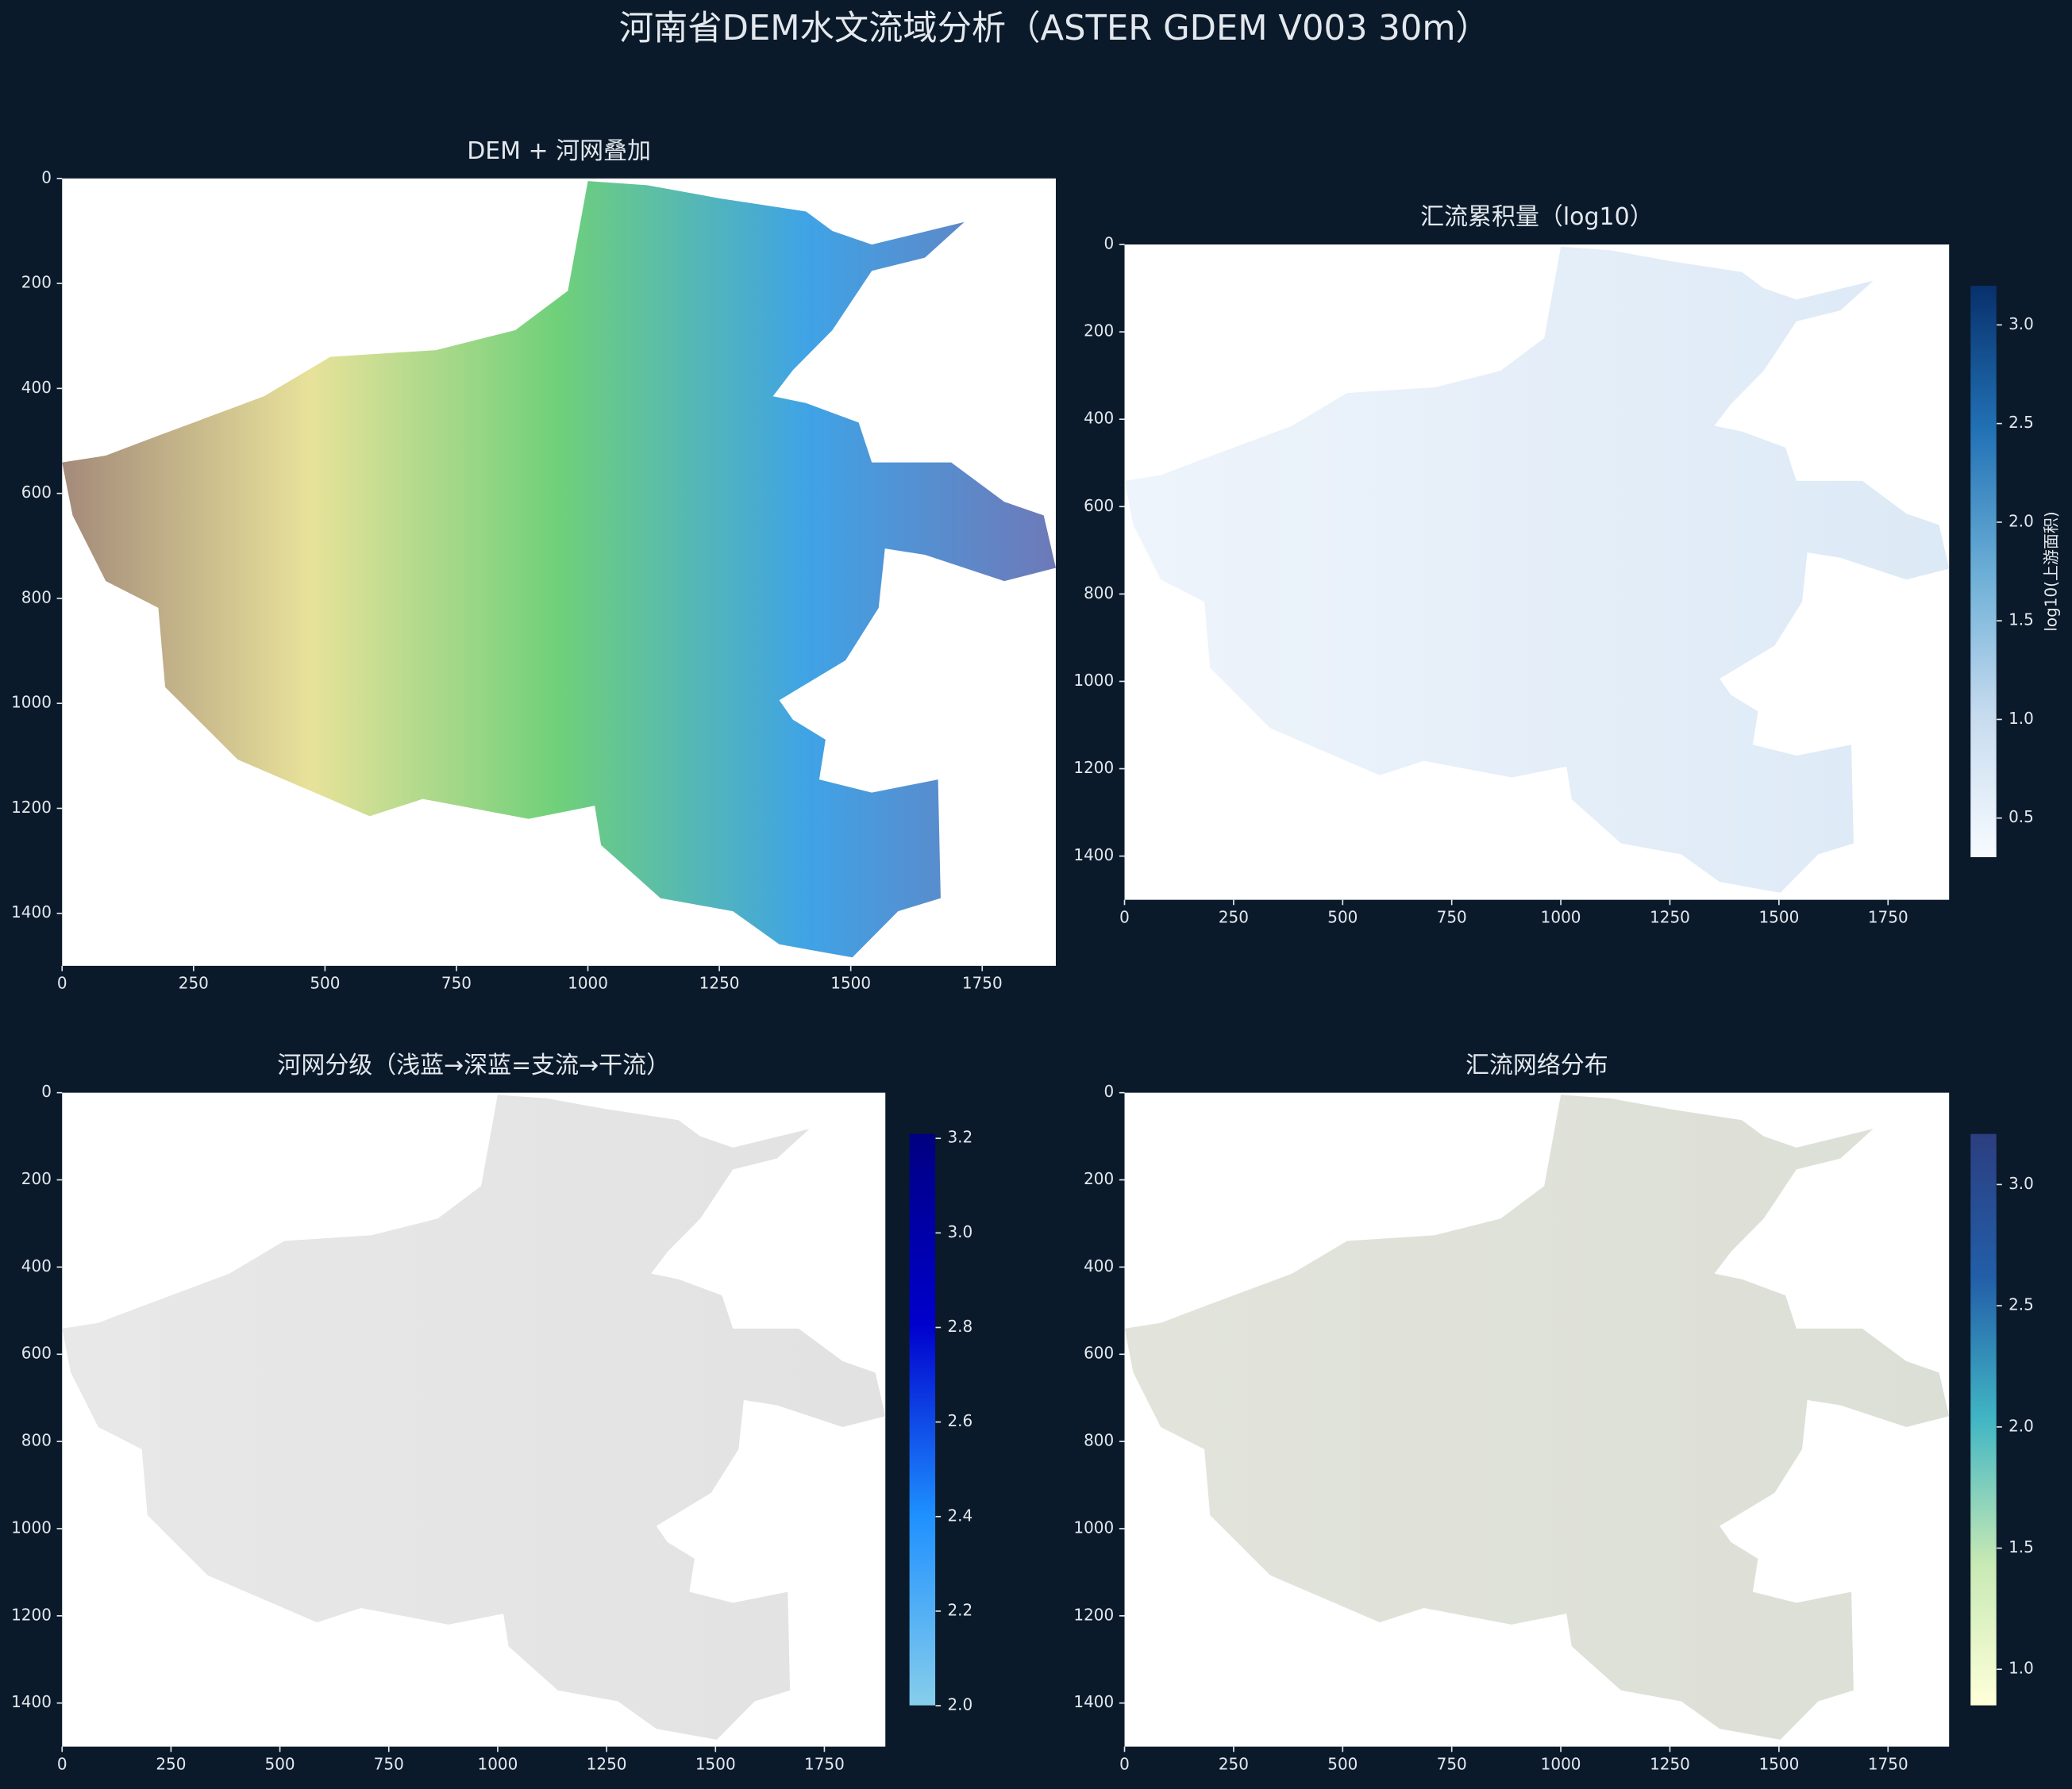 Image resolution: width=2072 pixels, height=1789 pixels. Describe the element at coordinates (1054, 28) in the screenshot. I see `figure-title: 河南省DEM水文流域分析（ASTER GDEM V003 30m）` at that location.